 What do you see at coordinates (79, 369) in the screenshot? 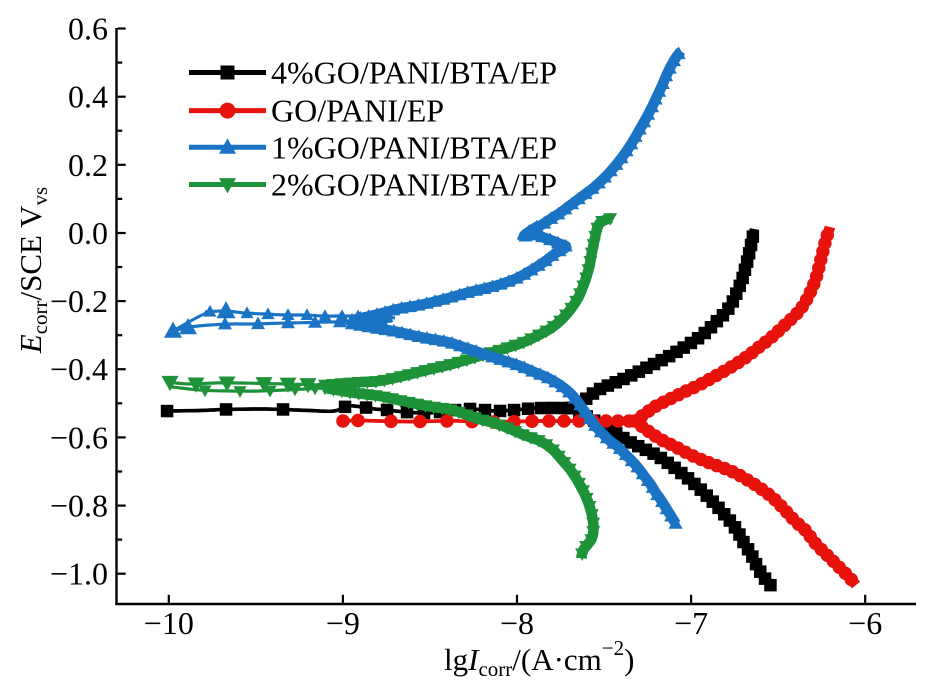
I see `svg-text: −0.4` at bounding box center [79, 369].